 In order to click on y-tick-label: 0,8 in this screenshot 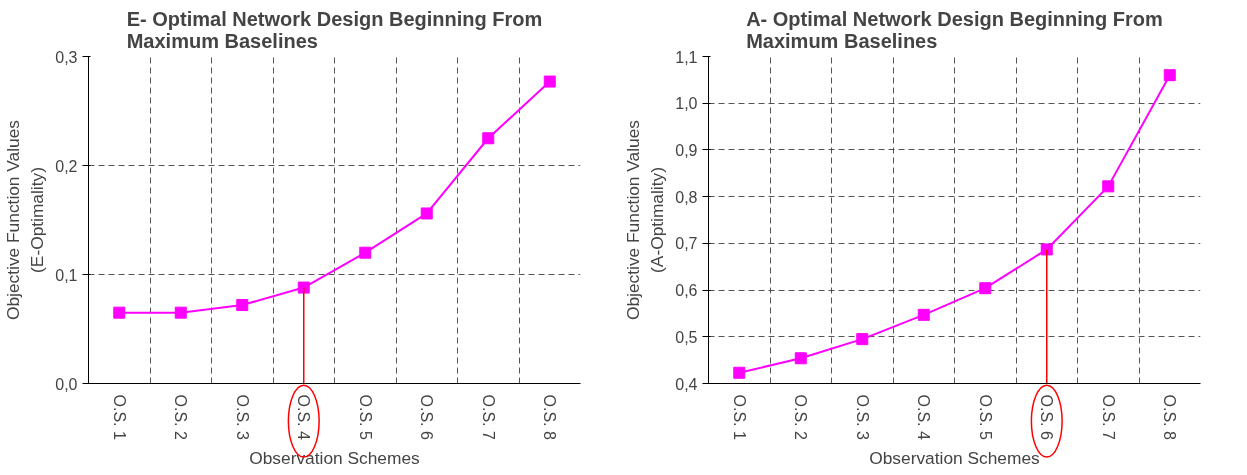, I will do `click(686, 197)`.